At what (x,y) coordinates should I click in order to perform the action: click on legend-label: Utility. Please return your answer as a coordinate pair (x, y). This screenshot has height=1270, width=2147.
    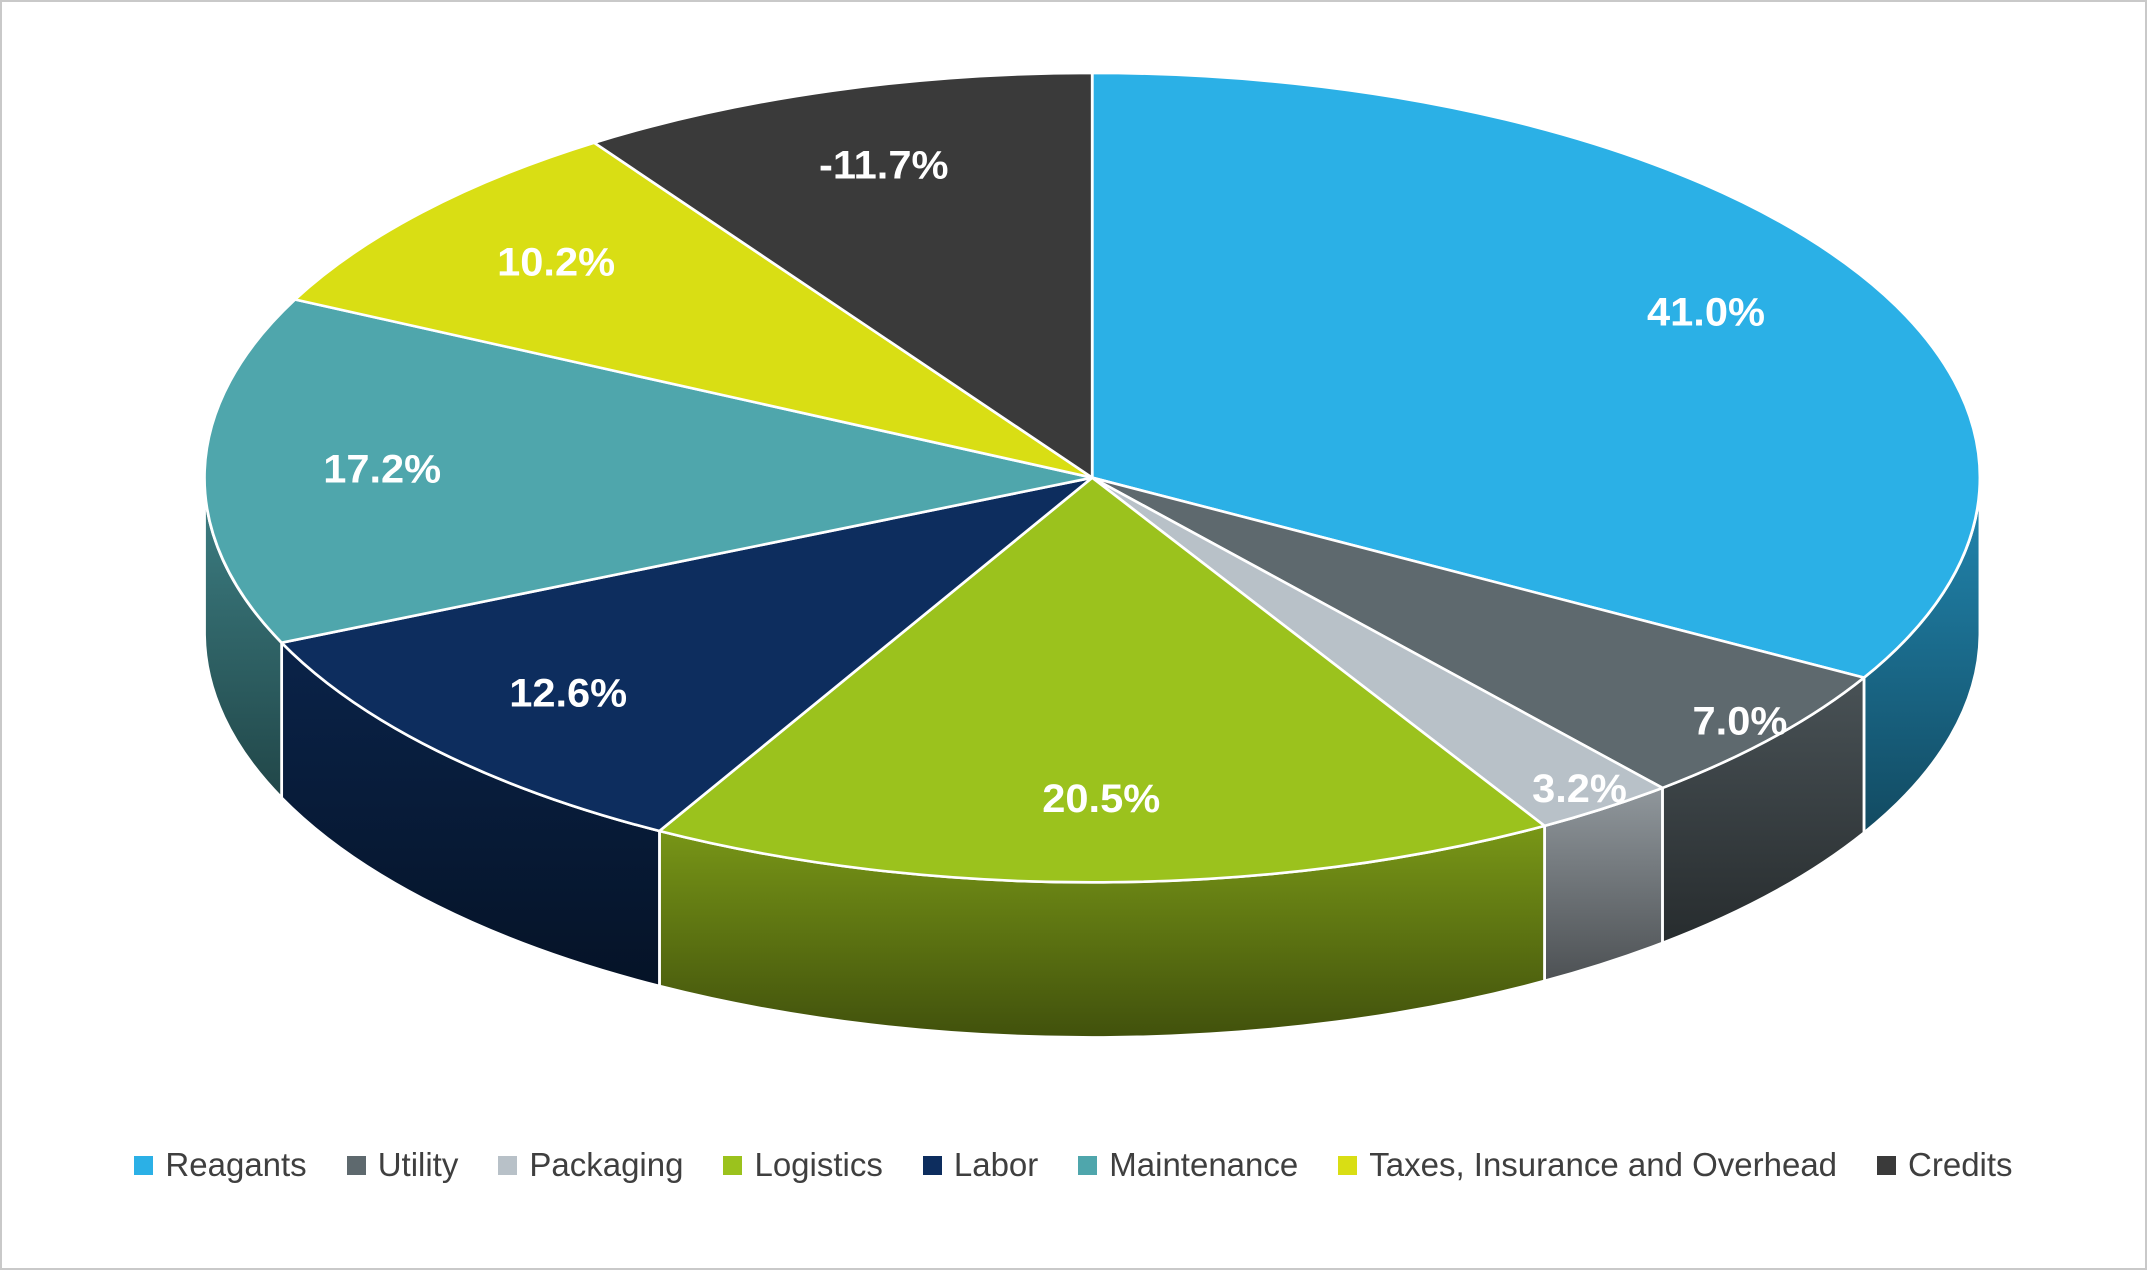
    Looking at the image, I should click on (418, 1164).